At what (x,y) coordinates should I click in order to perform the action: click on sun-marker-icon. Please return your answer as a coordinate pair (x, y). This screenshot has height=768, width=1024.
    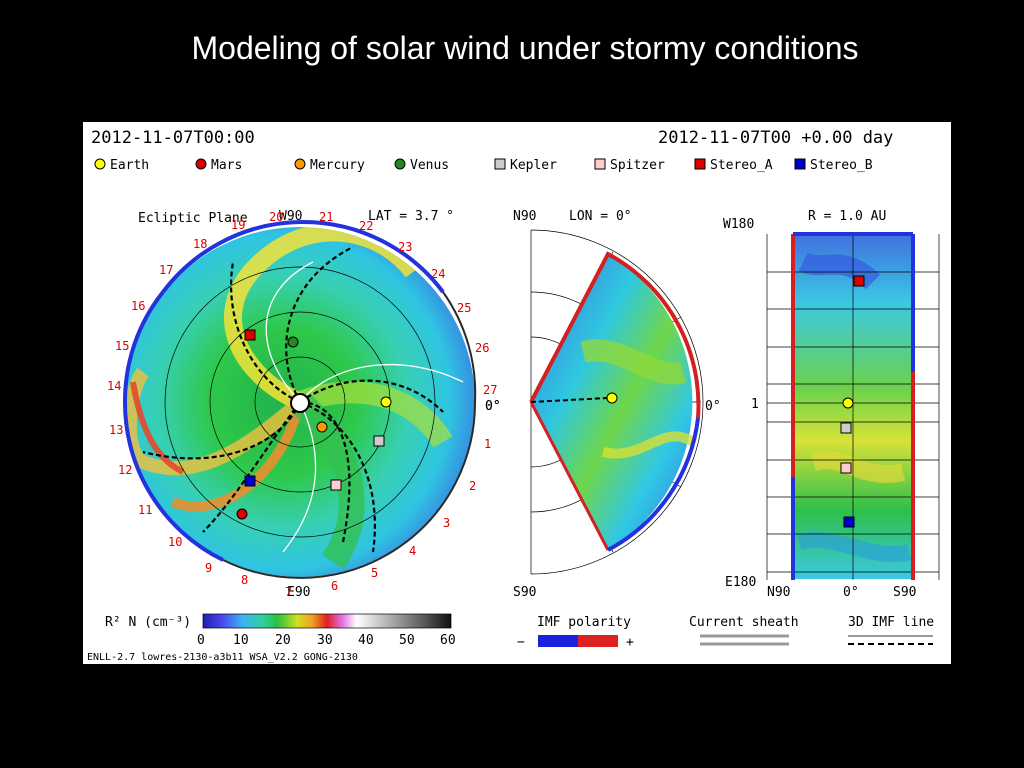
    Looking at the image, I should click on (300, 403).